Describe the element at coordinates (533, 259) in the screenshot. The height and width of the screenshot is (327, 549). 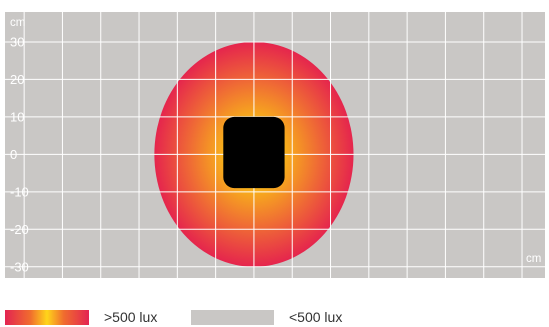
I see `x-axis-unit: cm` at that location.